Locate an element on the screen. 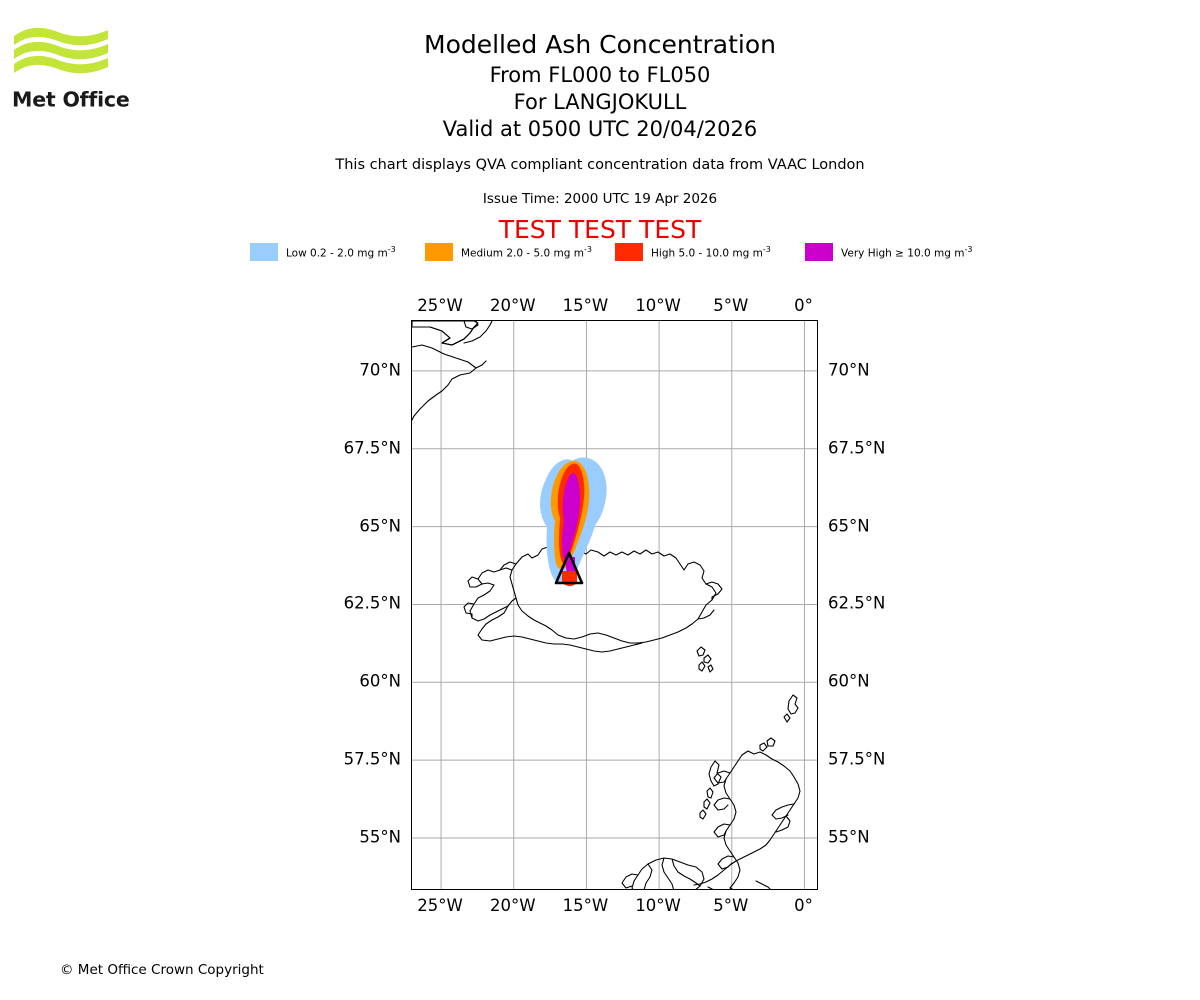 This screenshot has width=1200, height=1000. lat-tick-right-70°N: 70°N is located at coordinates (849, 370).